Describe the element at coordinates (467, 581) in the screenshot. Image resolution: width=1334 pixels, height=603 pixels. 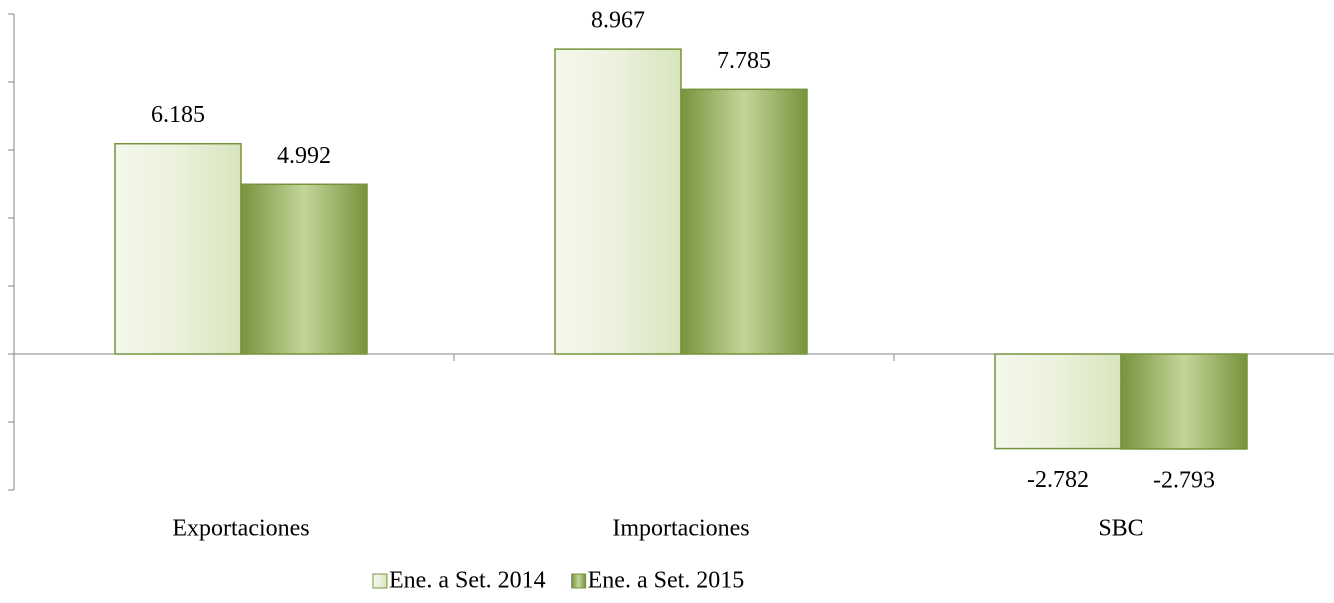
I see `legend-label: Ene. a Set. 2014` at that location.